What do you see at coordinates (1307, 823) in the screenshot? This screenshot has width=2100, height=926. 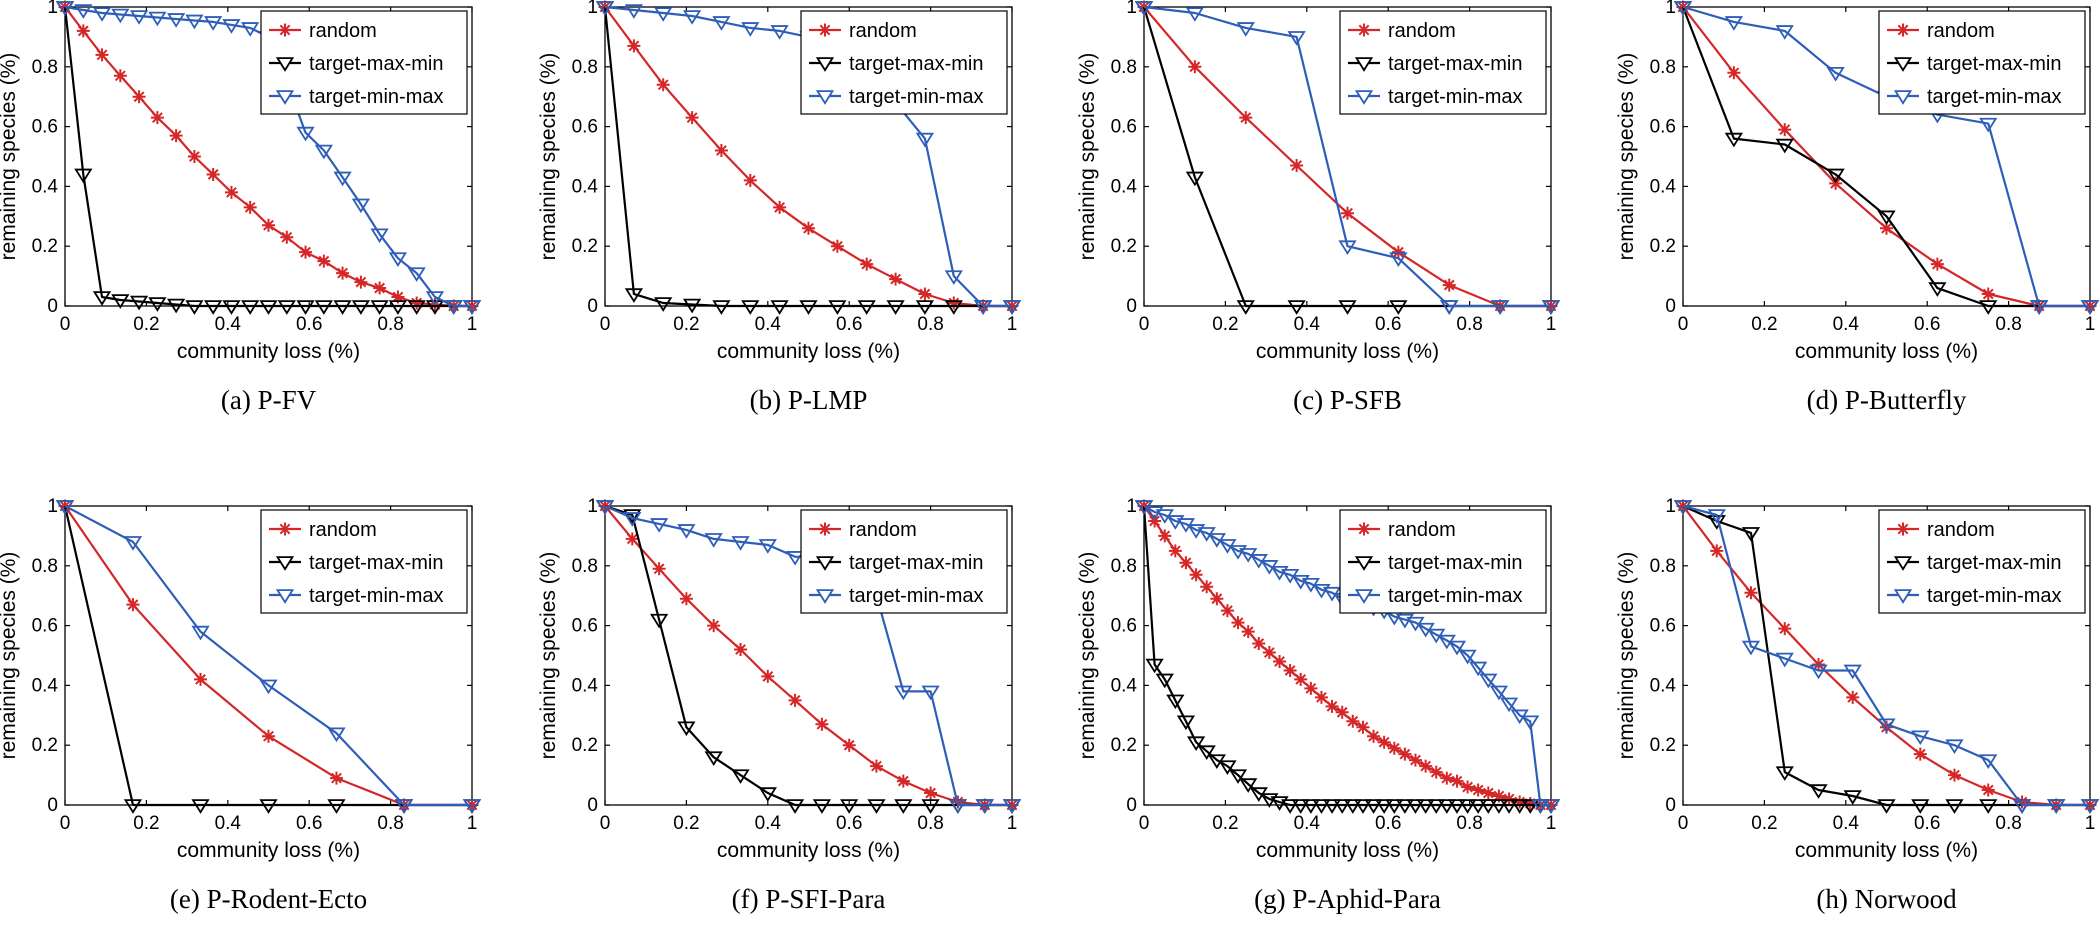 I see `x-tick-label: 0.4` at bounding box center [1307, 823].